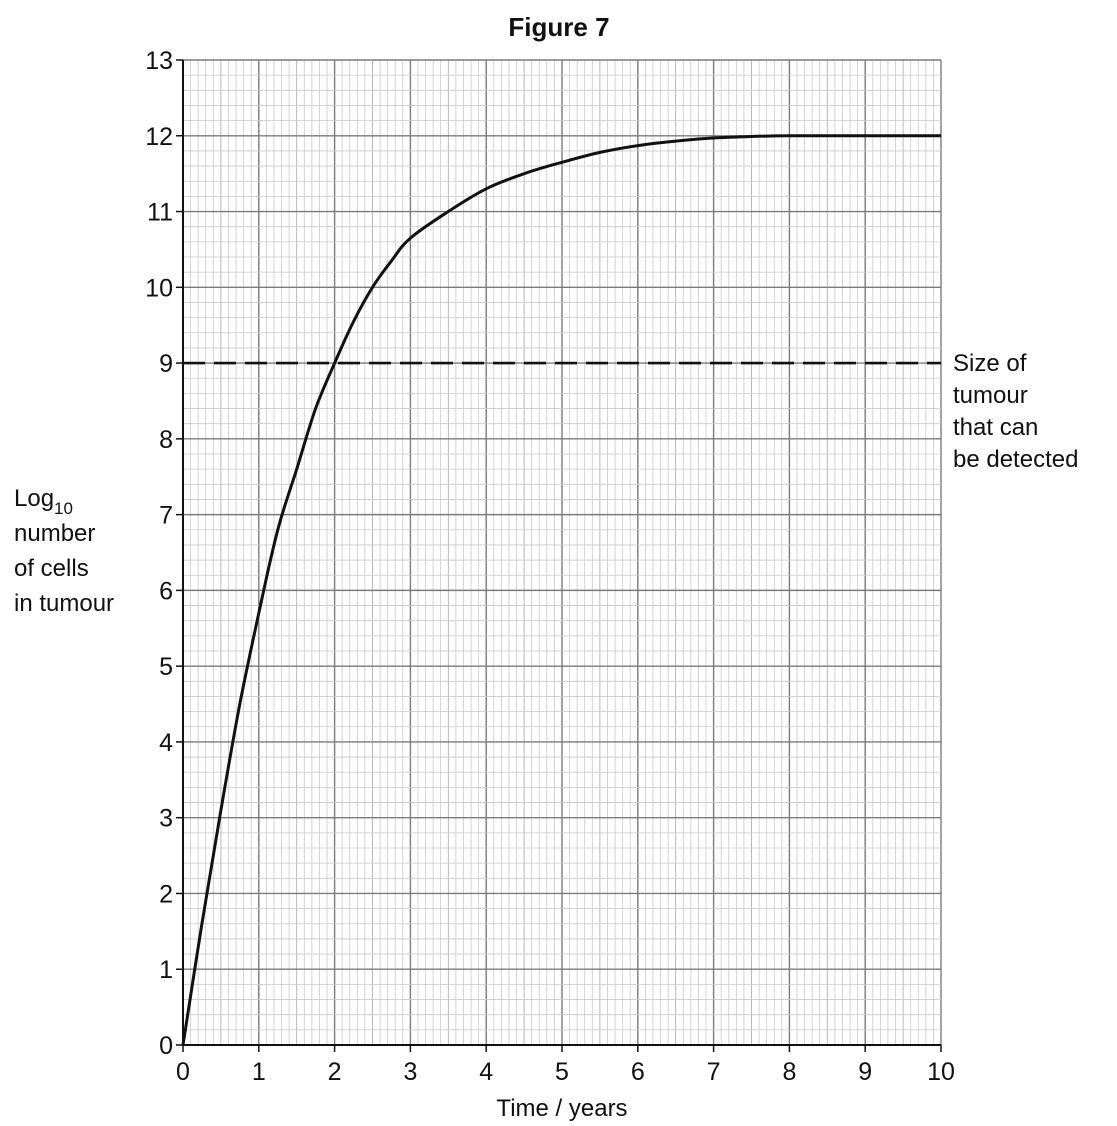  Describe the element at coordinates (638, 1072) in the screenshot. I see `x-tick-label: 6` at that location.